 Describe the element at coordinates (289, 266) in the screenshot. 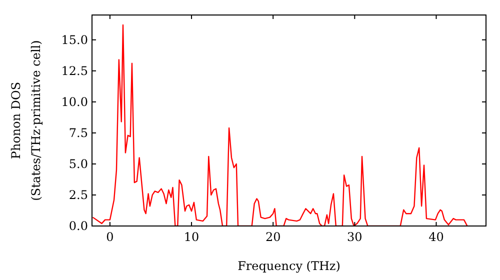

I see `x-axis-title: Frequency (THz)` at that location.